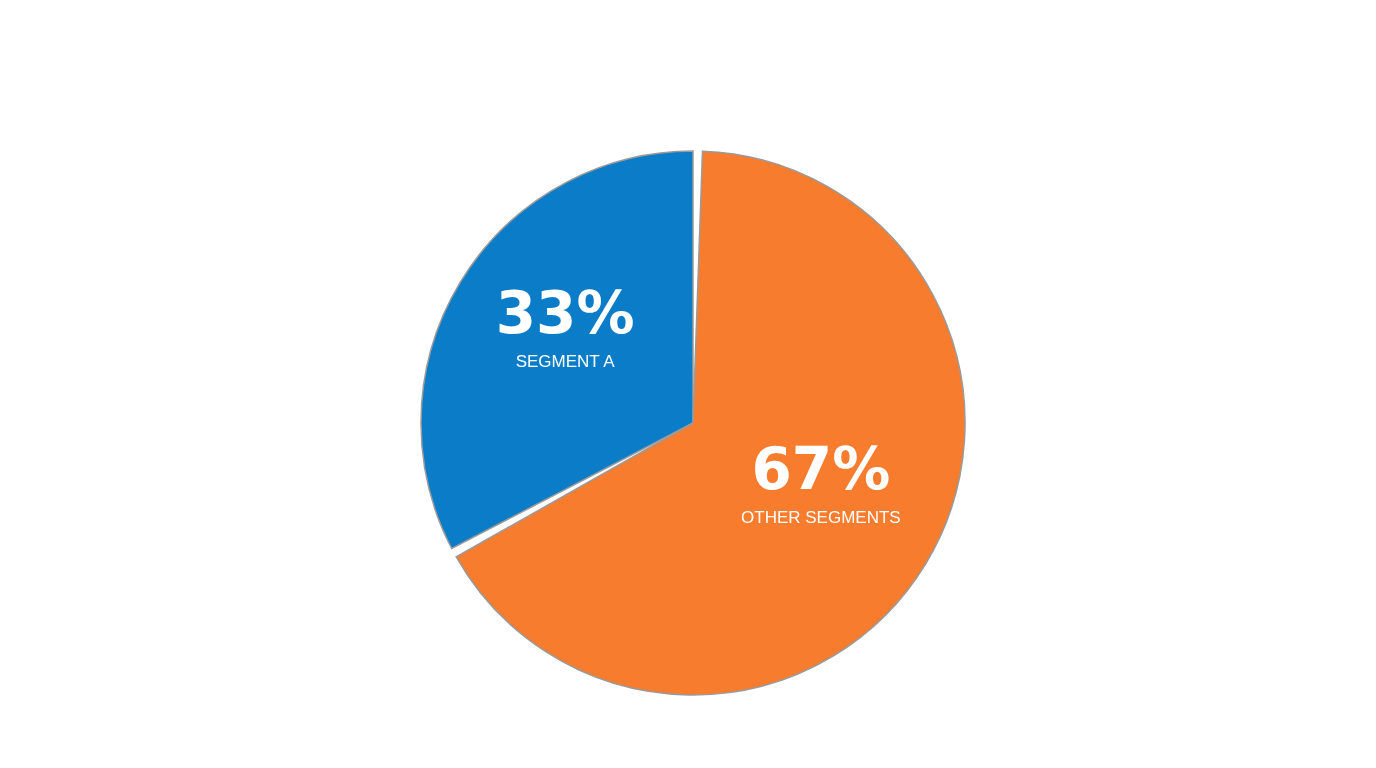 This screenshot has height=768, width=1376. Describe the element at coordinates (565, 313) in the screenshot. I see `data-label: 33%` at that location.